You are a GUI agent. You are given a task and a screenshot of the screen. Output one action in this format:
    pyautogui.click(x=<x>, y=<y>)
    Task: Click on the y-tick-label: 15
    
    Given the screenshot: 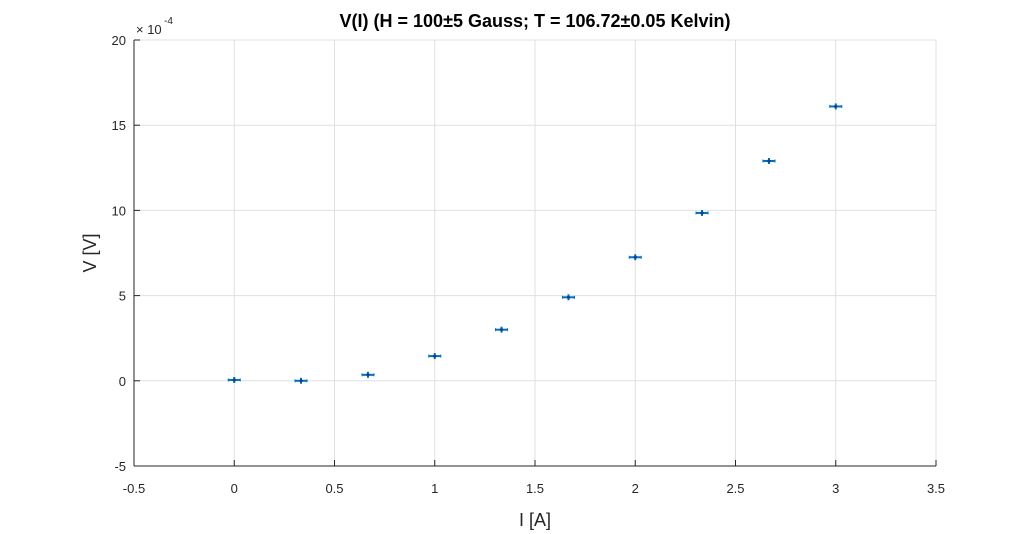 What is the action you would take?
    pyautogui.click(x=119, y=125)
    